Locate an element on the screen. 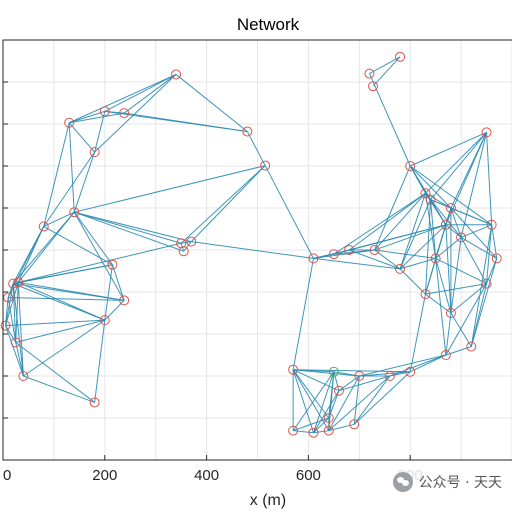 Image resolution: width=512 pixels, height=512 pixels. x-axis-label: x (m) is located at coordinates (268, 500).